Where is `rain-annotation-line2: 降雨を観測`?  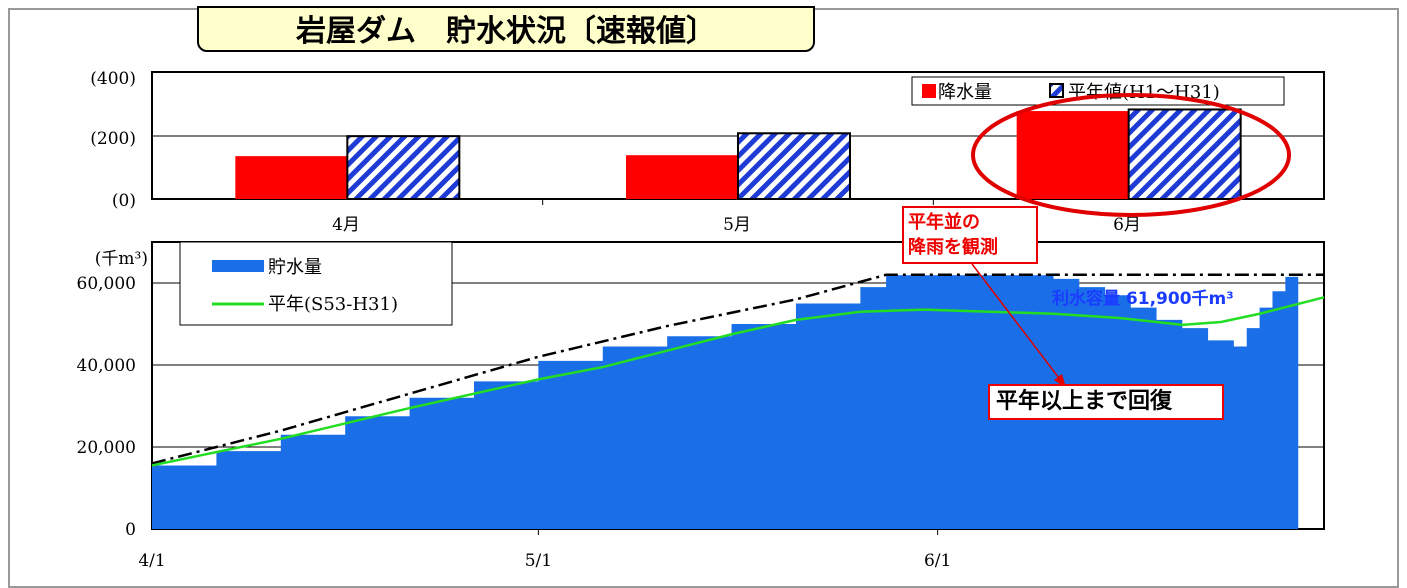
rain-annotation-line2: 降雨を観測 is located at coordinates (953, 247).